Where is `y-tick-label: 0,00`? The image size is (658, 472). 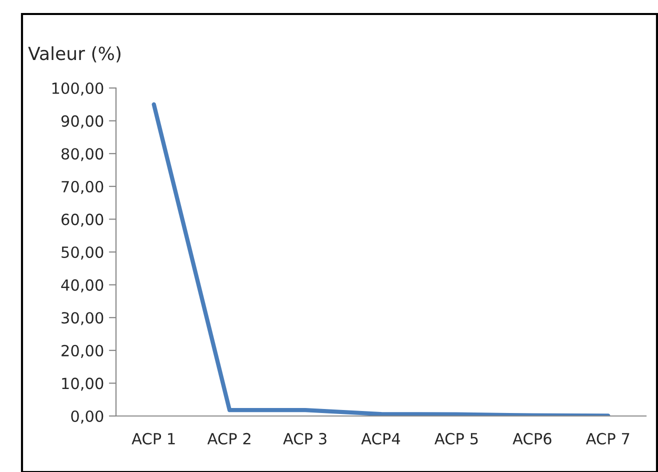 y-tick-label: 0,00 is located at coordinates (87, 417).